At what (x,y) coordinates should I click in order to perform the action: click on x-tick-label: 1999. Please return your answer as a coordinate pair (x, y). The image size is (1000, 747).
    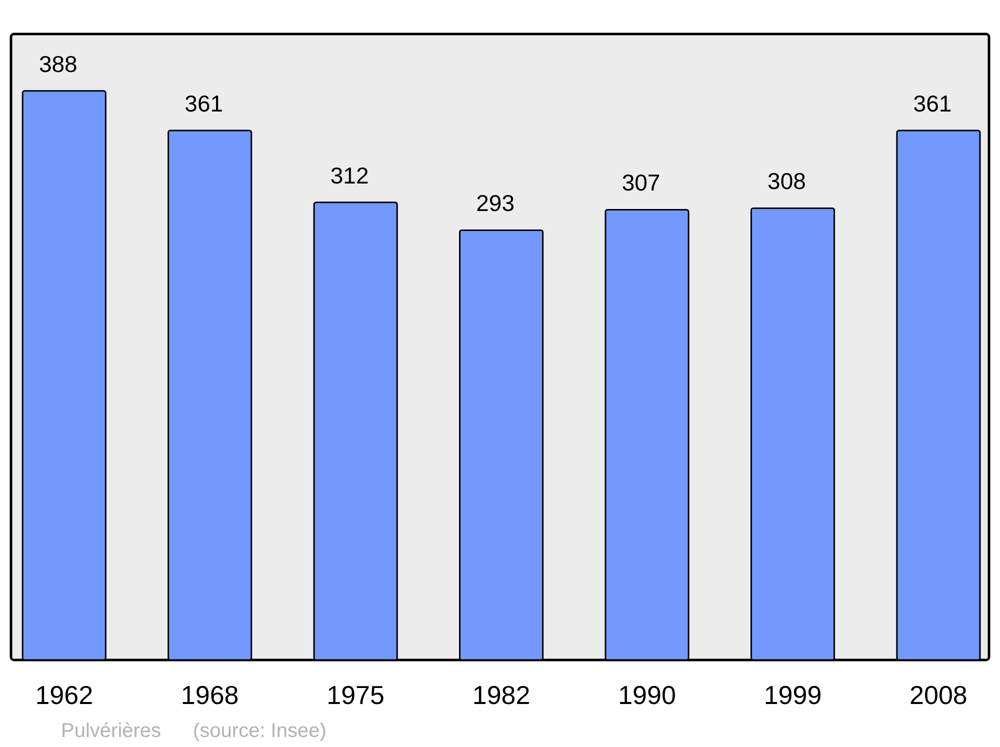
    Looking at the image, I should click on (793, 695).